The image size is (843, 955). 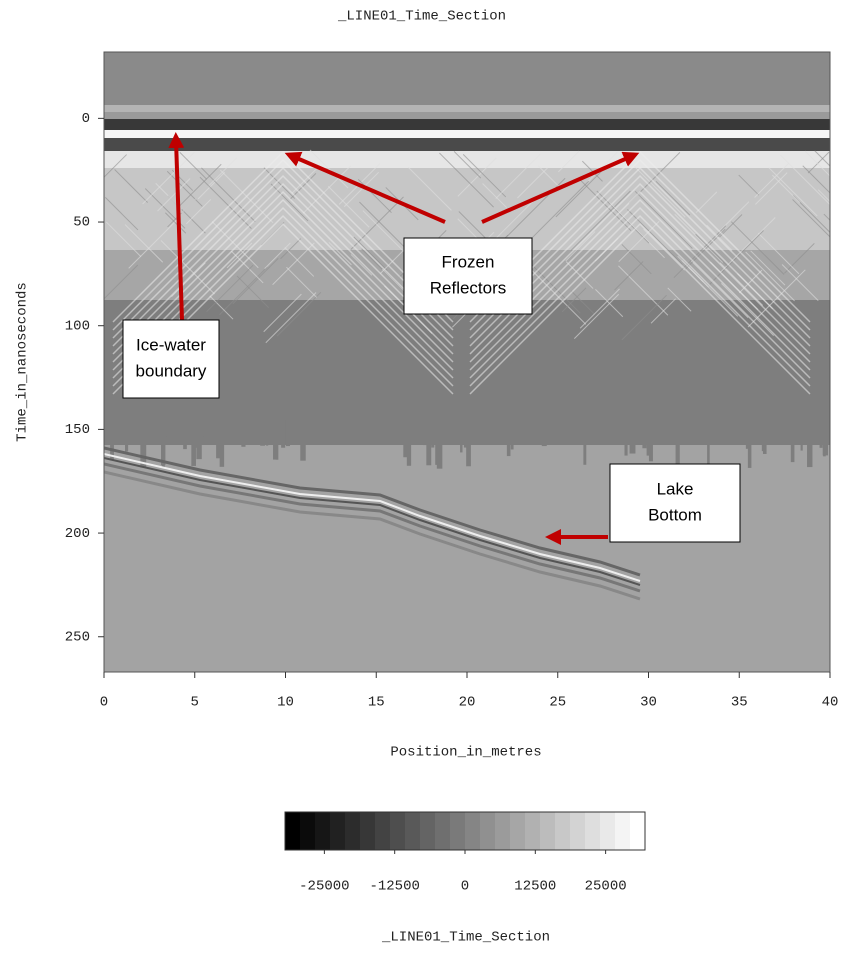 I want to click on y-tick-label: 50, so click(x=81, y=223).